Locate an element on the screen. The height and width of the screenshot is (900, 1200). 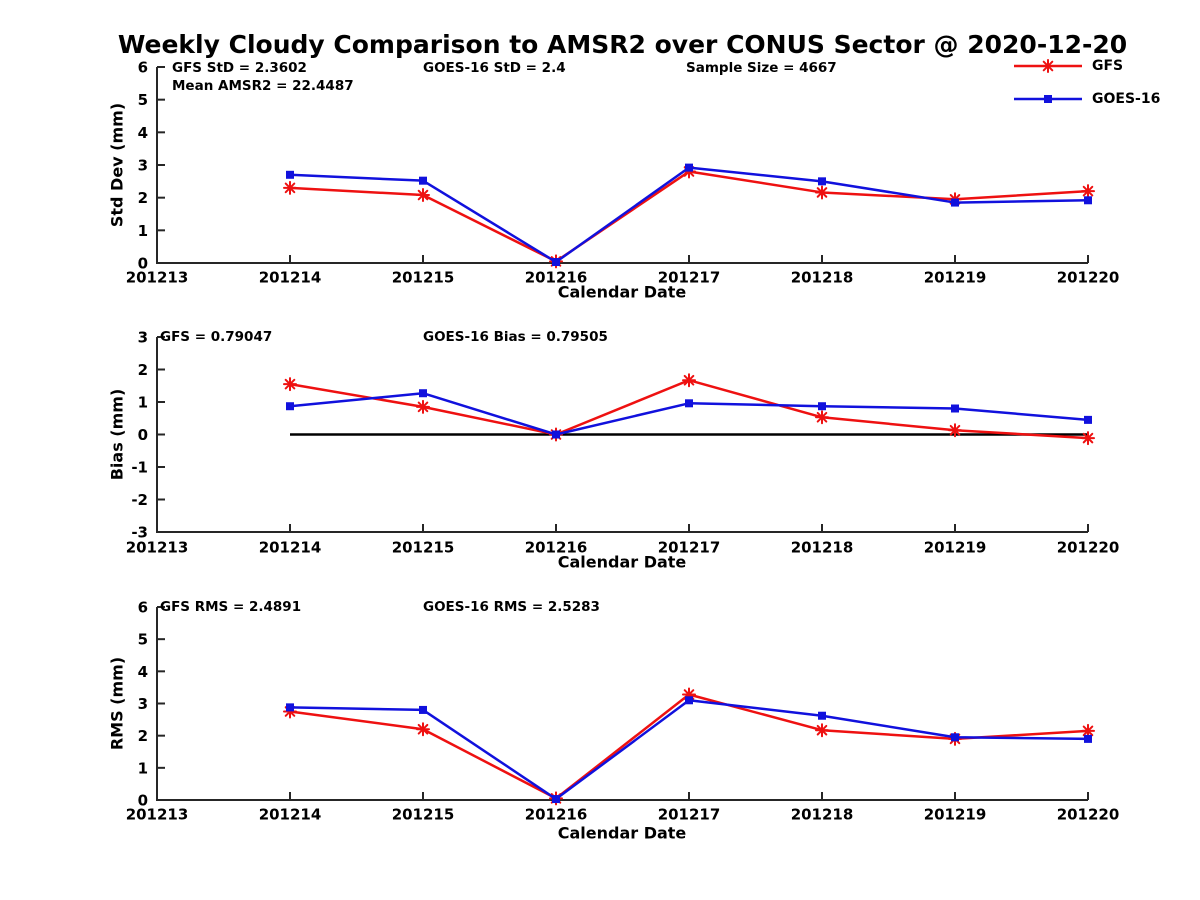
annotation: GOES-16 StD = 2.4 is located at coordinates (494, 68).